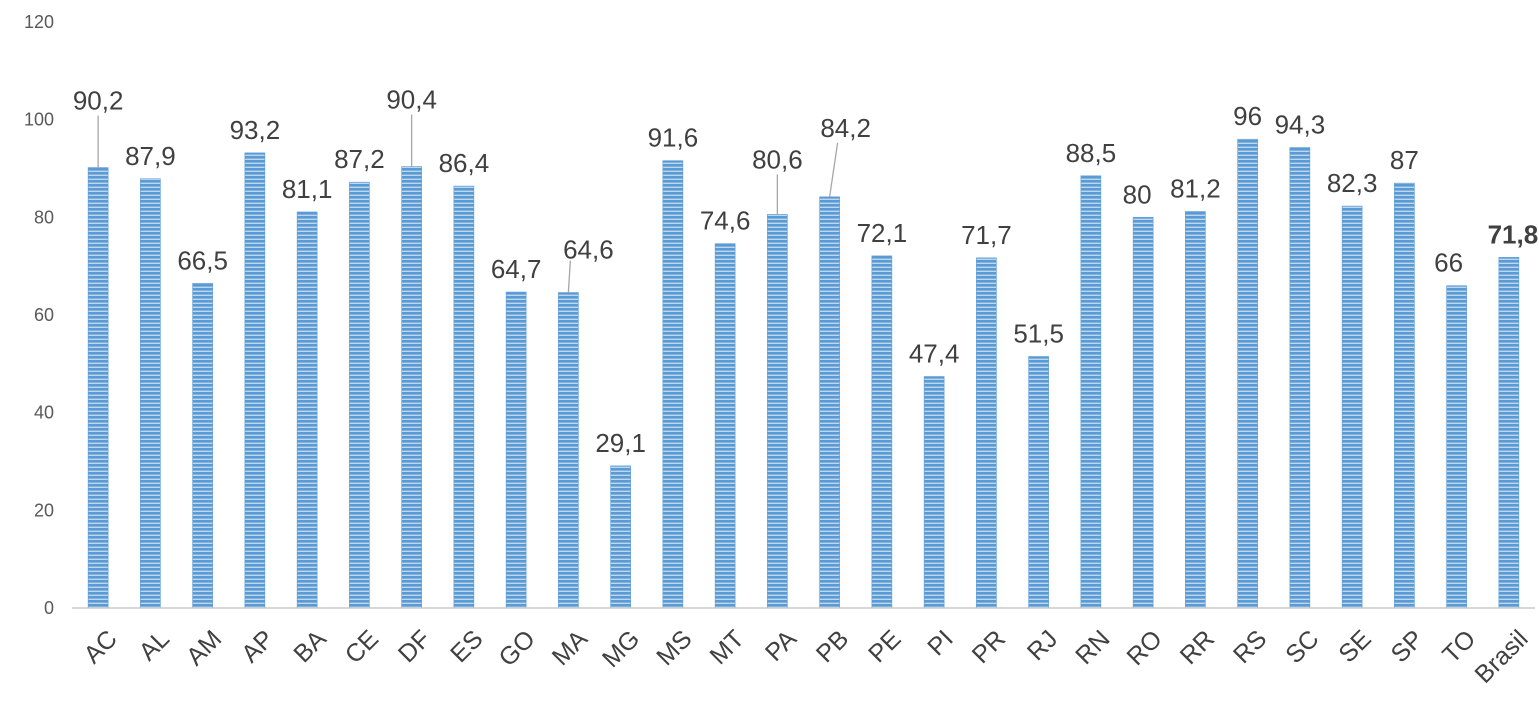  Describe the element at coordinates (620, 537) in the screenshot. I see `bar-mg` at that location.